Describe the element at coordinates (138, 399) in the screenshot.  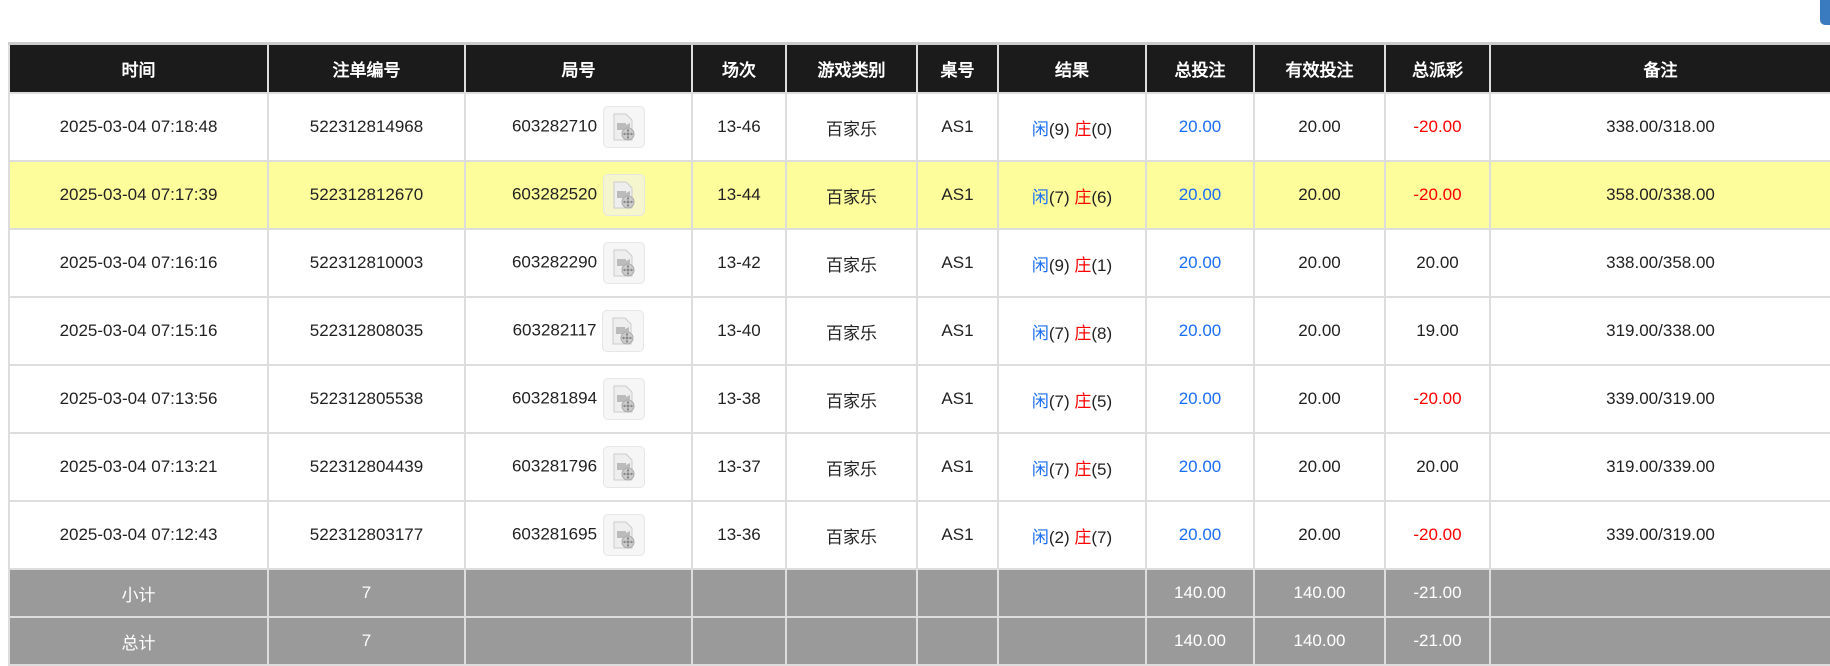
I see `time-cell: 2025-03-04 07:13:56` at that location.